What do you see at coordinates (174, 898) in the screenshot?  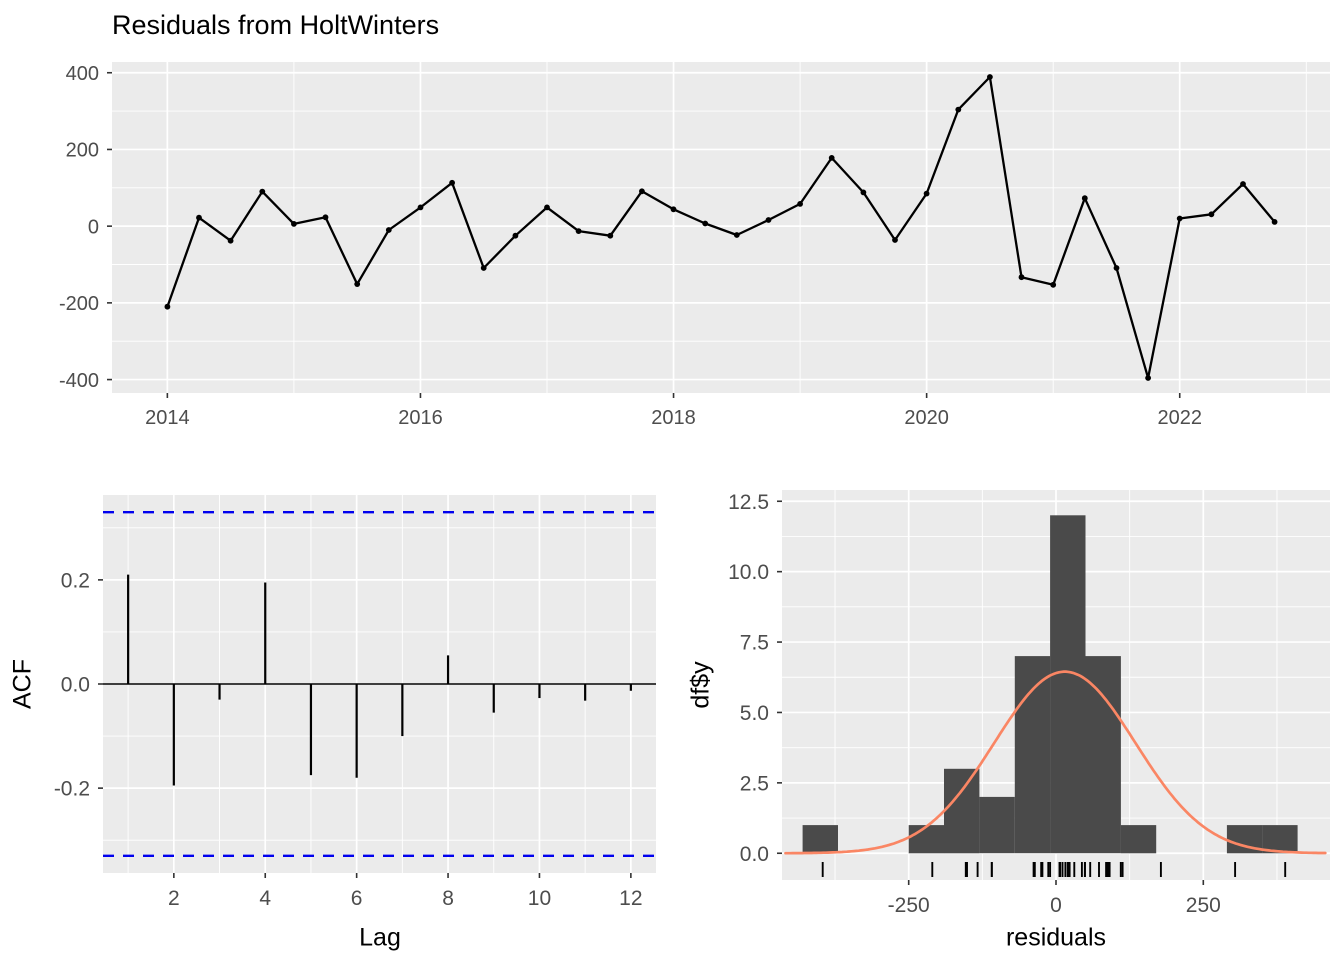 I see `x-tick-label: 2` at bounding box center [174, 898].